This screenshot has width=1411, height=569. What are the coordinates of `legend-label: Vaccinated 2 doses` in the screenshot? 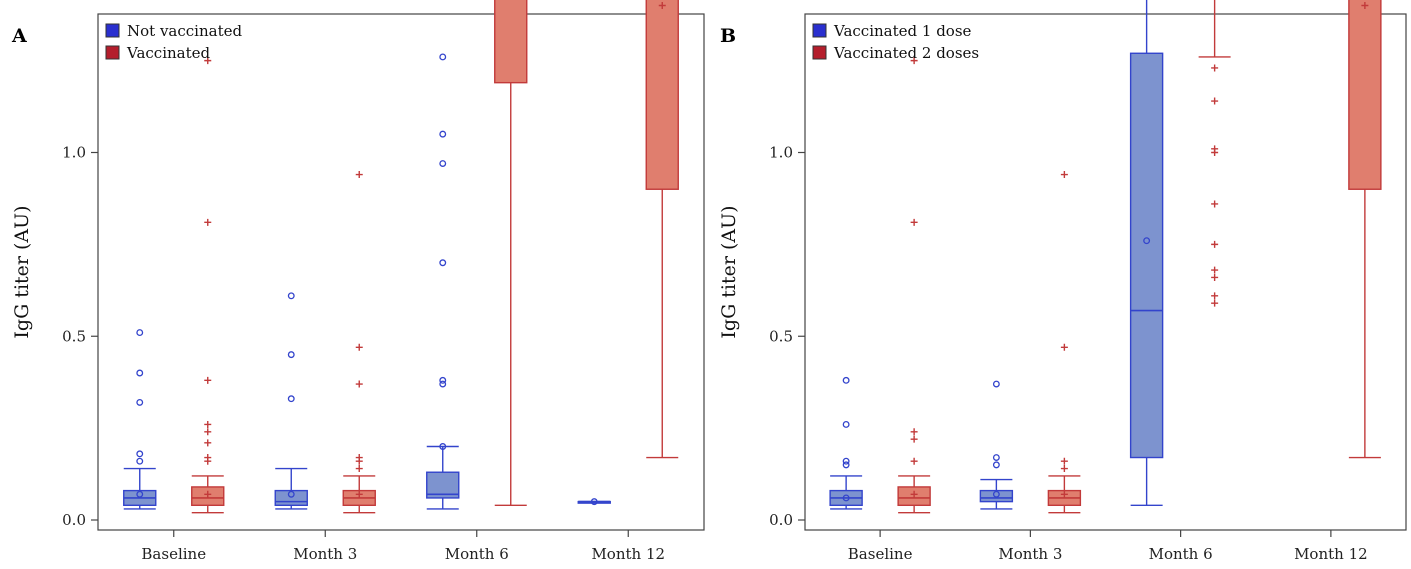 It's located at (906, 53).